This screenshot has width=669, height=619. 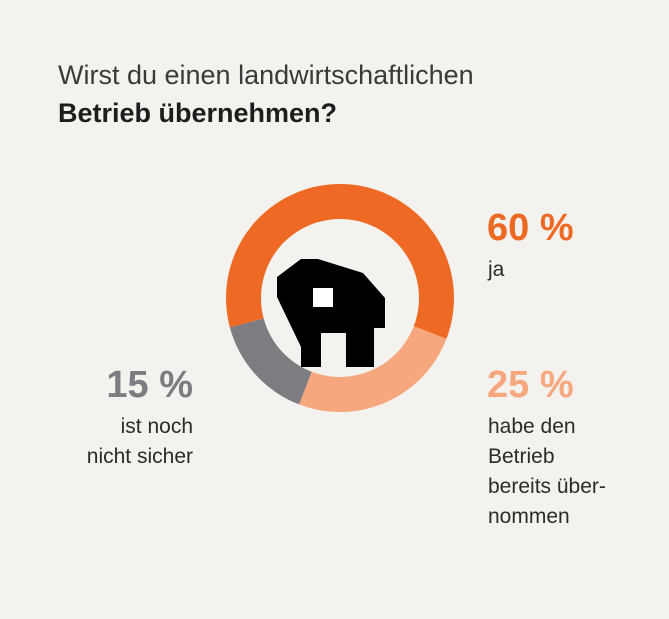 What do you see at coordinates (530, 228) in the screenshot?
I see `slice-value-ja: 60 %` at bounding box center [530, 228].